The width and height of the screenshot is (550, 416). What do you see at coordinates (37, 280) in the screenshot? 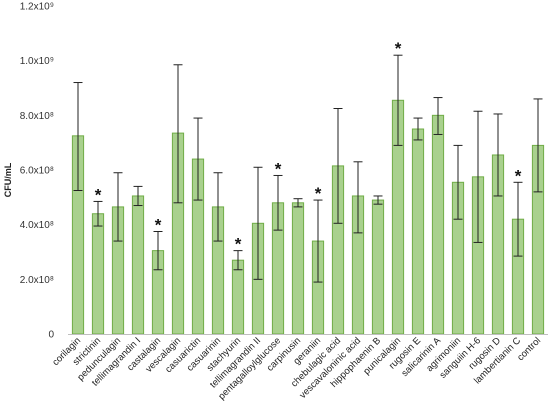
I see `y-tick-label: 2.0x10⁸` at bounding box center [37, 280].